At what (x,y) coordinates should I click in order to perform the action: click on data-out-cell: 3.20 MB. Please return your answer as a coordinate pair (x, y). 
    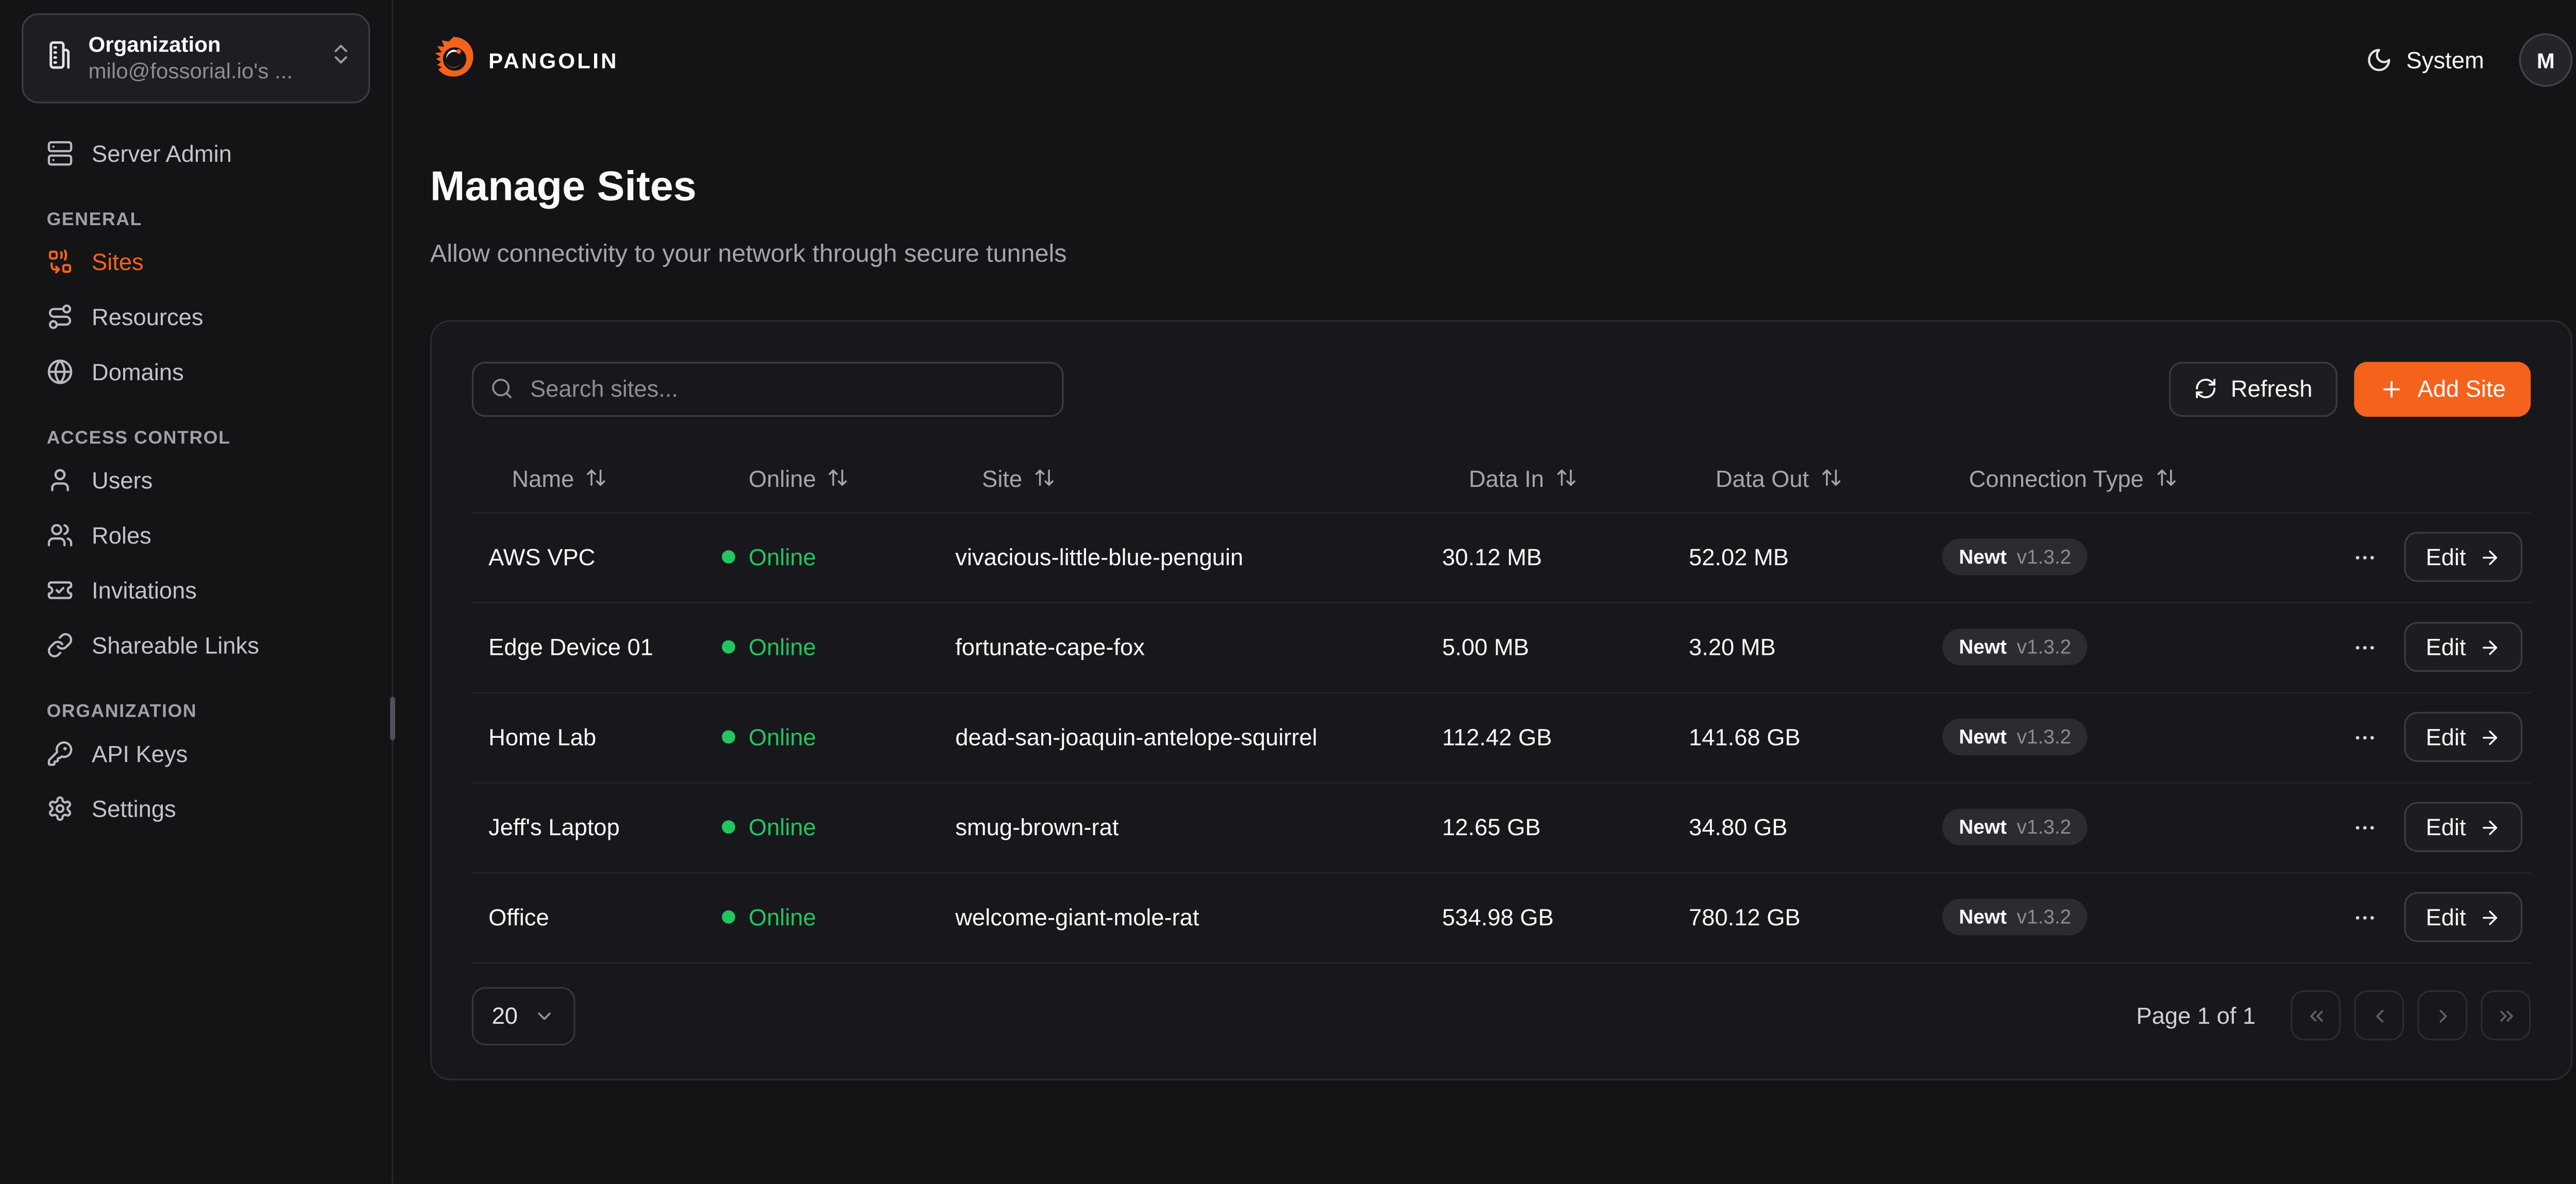
    Looking at the image, I should click on (1732, 647).